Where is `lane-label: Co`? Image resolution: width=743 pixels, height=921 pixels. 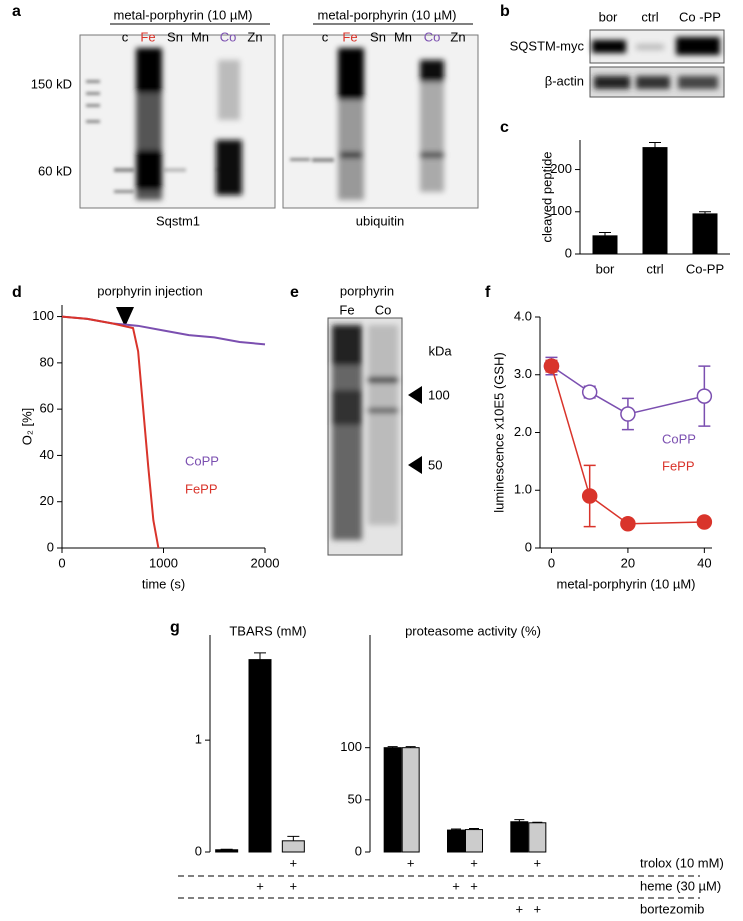
lane-label: Co is located at coordinates (383, 309).